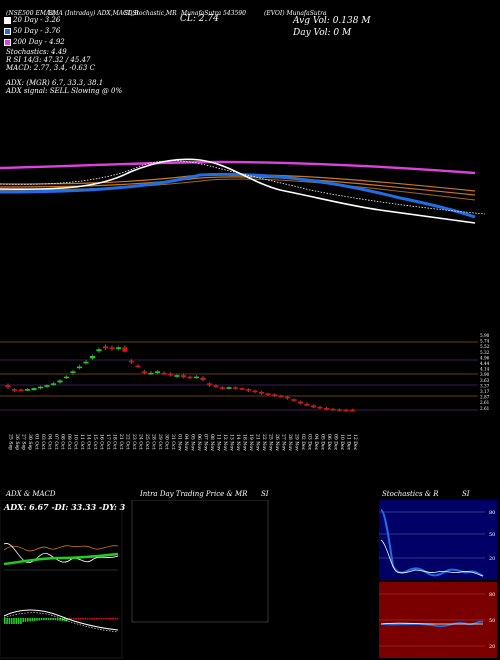  Describe the element at coordinates (432, 558) in the screenshot. I see `stoch-white-line` at that location.